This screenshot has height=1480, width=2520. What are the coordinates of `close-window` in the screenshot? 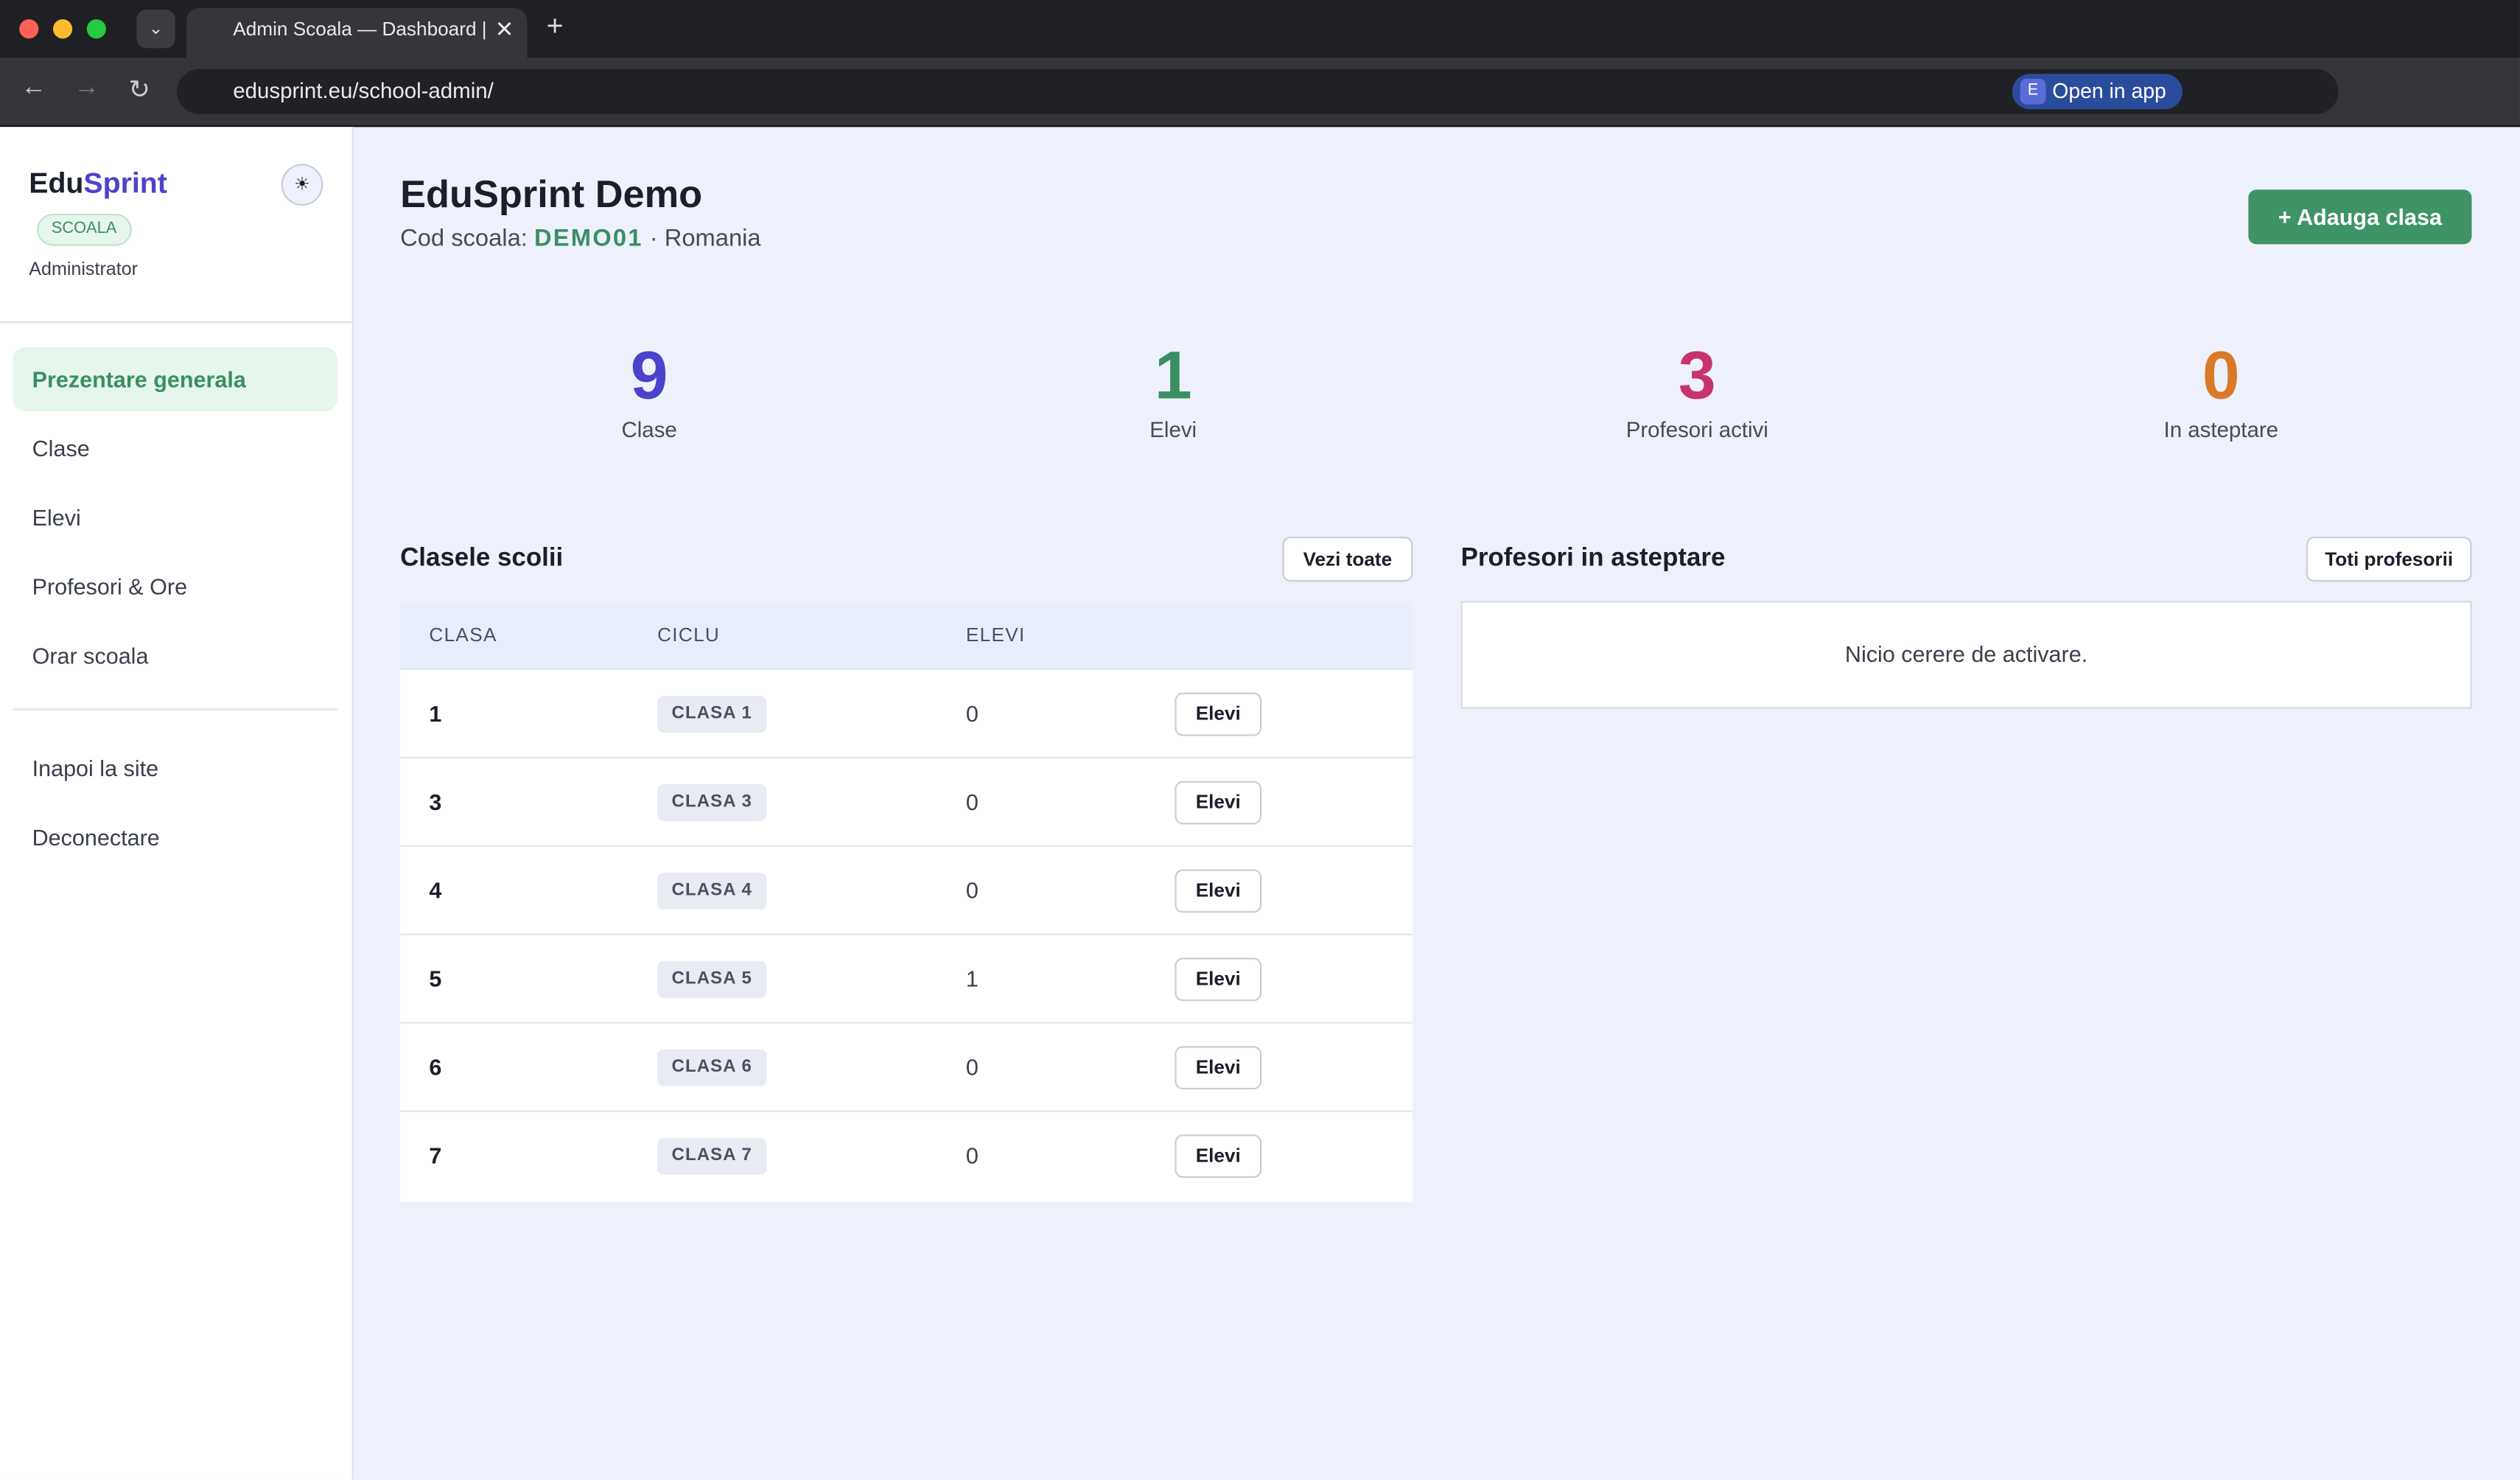 It's located at (29, 29).